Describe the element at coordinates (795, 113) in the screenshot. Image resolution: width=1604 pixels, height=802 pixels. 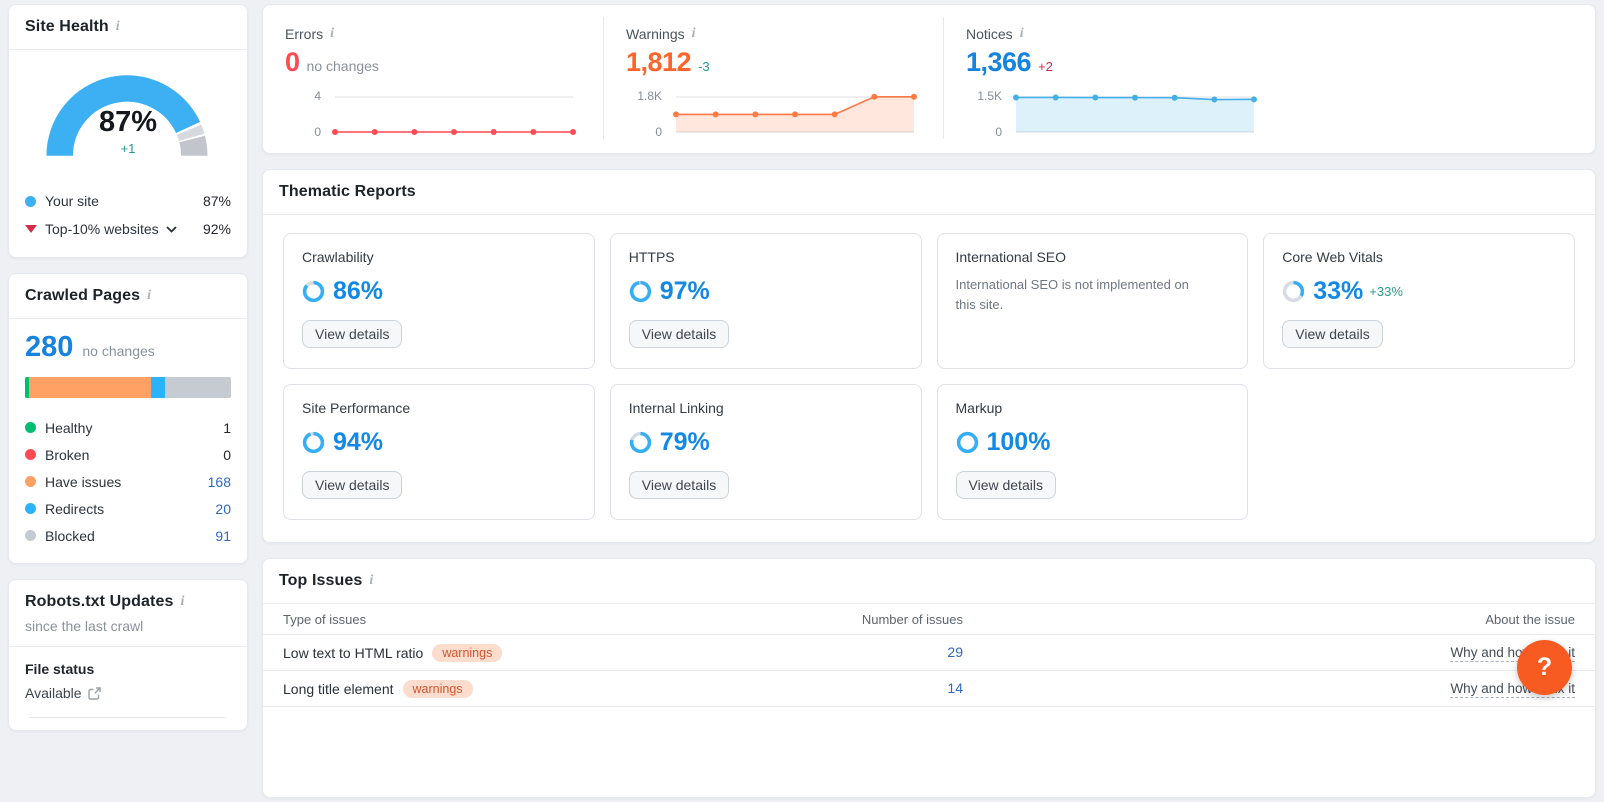
I see `warnings-spark-chart` at that location.